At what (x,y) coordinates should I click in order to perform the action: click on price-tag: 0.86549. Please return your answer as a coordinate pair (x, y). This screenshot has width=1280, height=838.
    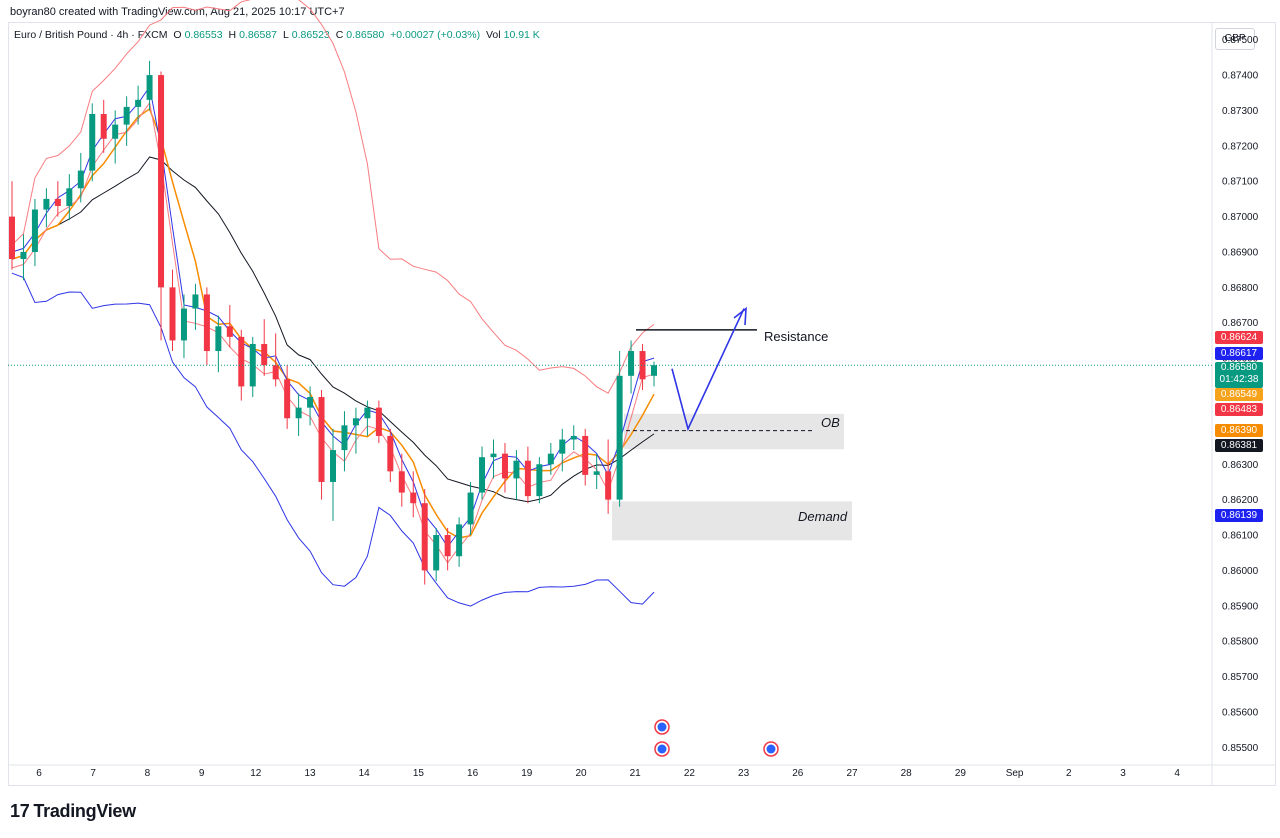
    Looking at the image, I should click on (1239, 394).